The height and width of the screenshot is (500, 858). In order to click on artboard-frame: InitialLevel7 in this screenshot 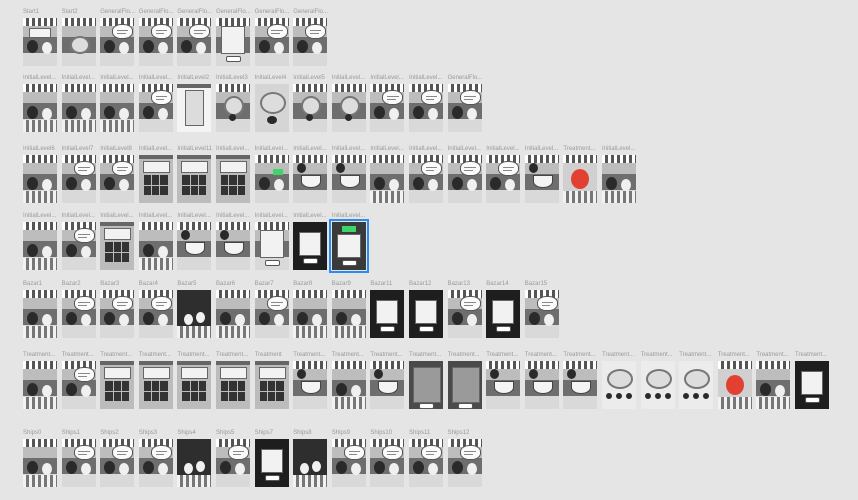, I will do `click(78, 174)`.